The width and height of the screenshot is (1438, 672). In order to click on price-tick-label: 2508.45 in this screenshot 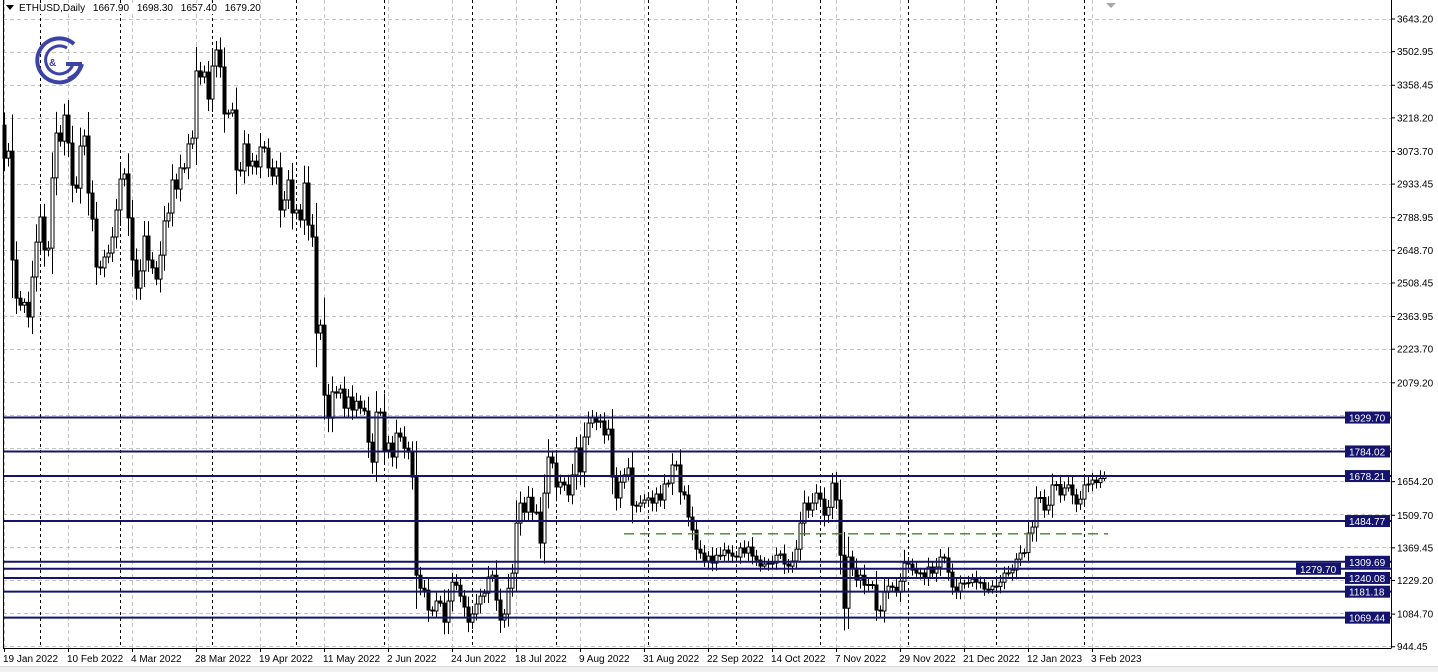, I will do `click(1415, 283)`.